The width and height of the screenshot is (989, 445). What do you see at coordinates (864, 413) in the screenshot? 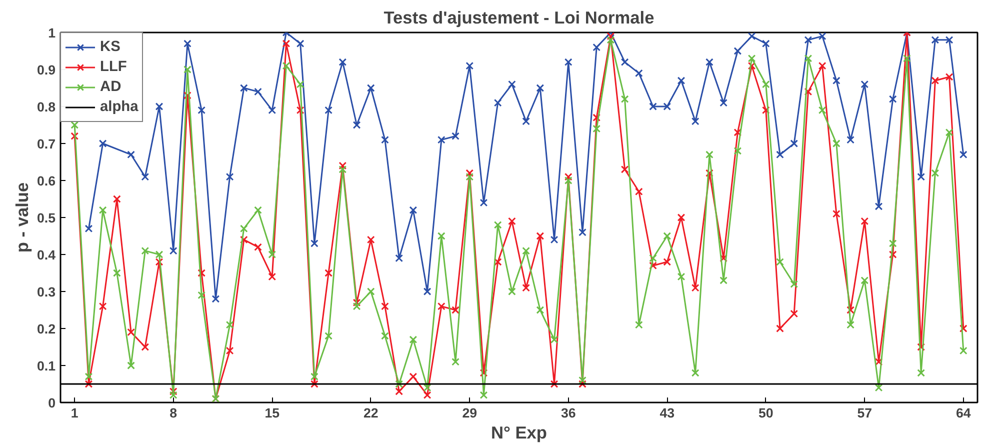
I see `x-tick-label: 57` at bounding box center [864, 413].